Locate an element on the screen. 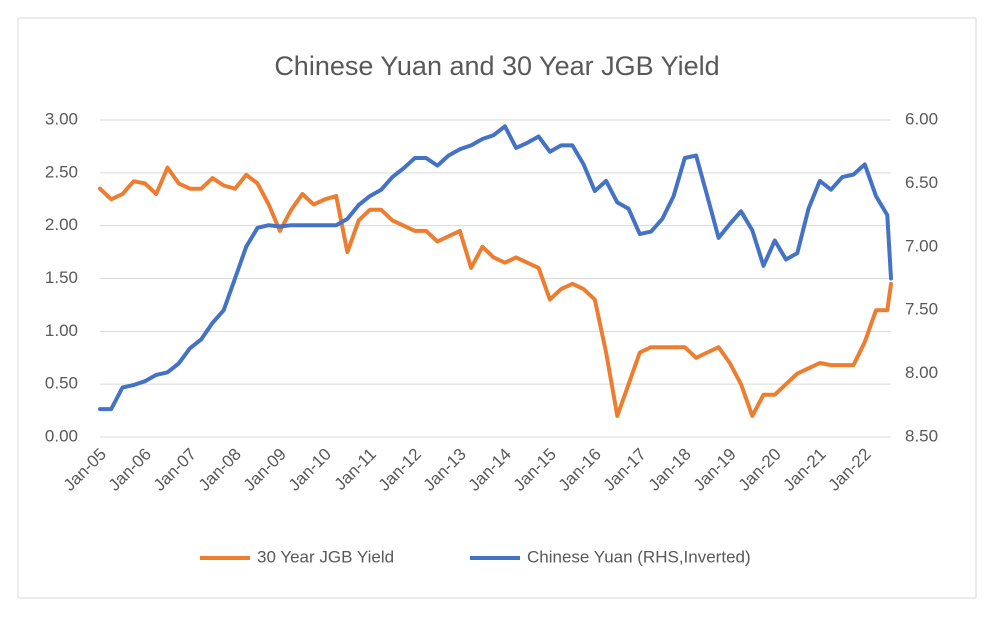  y-tick-label: 1.50 is located at coordinates (61, 277).